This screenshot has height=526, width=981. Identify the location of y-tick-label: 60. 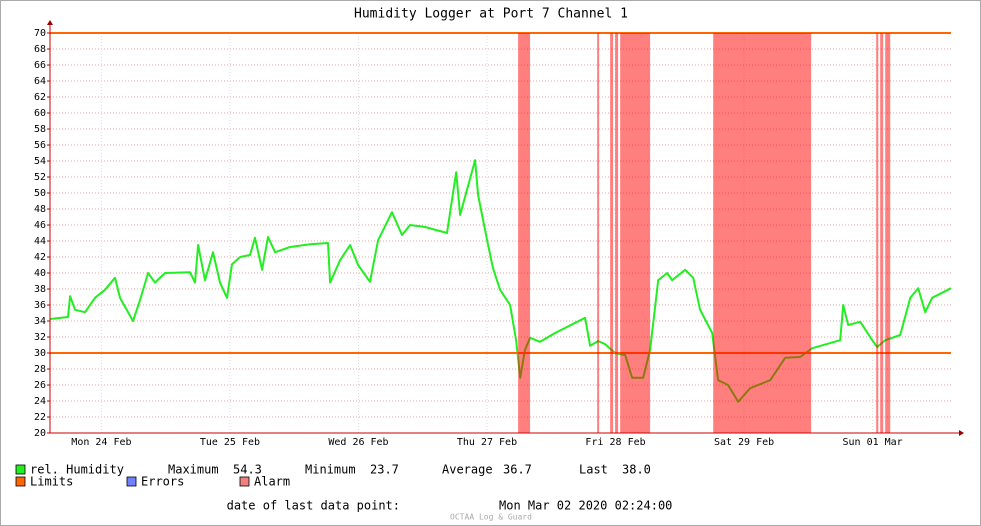
(40, 113).